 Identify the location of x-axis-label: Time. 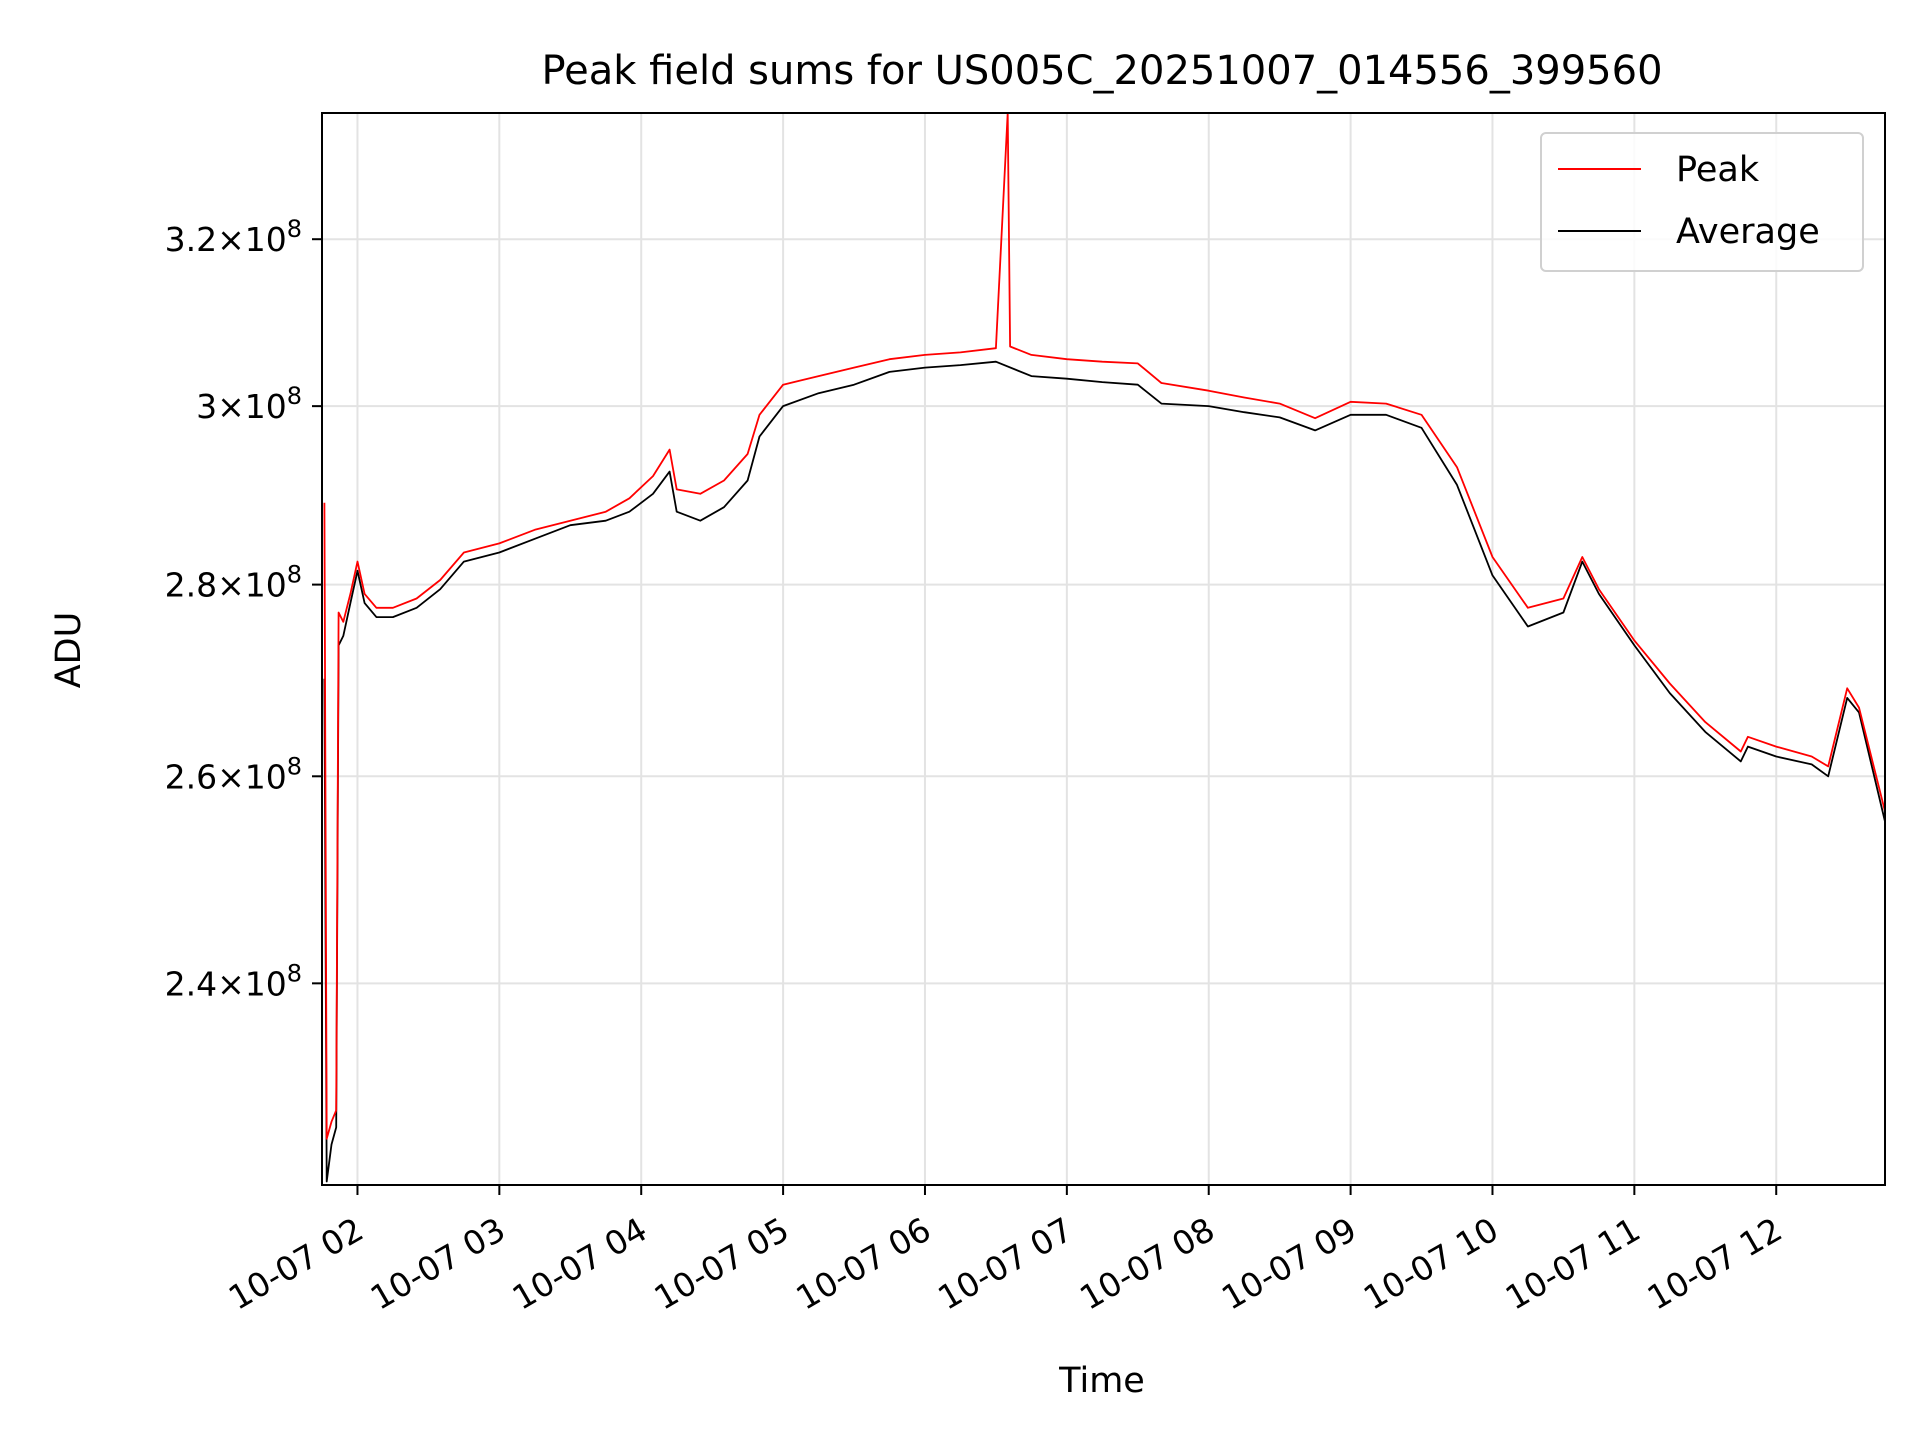
(1101, 1381).